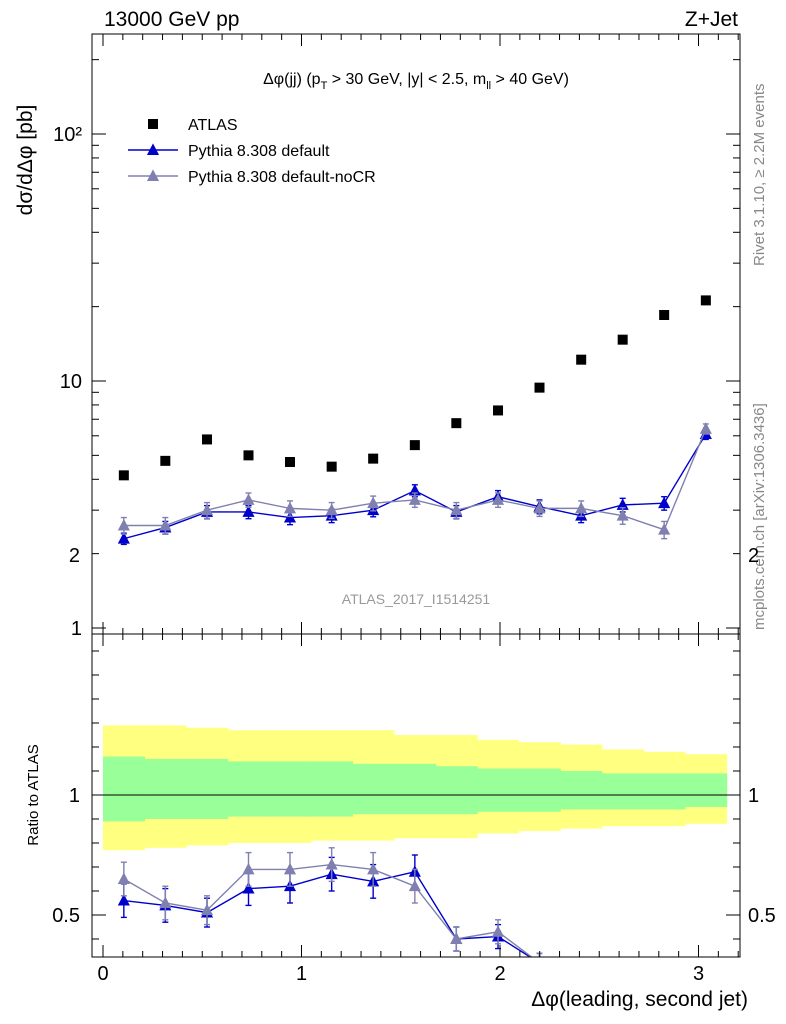 Image resolution: width=786 pixels, height=1024 pixels. I want to click on xtick-label: 1, so click(301, 974).